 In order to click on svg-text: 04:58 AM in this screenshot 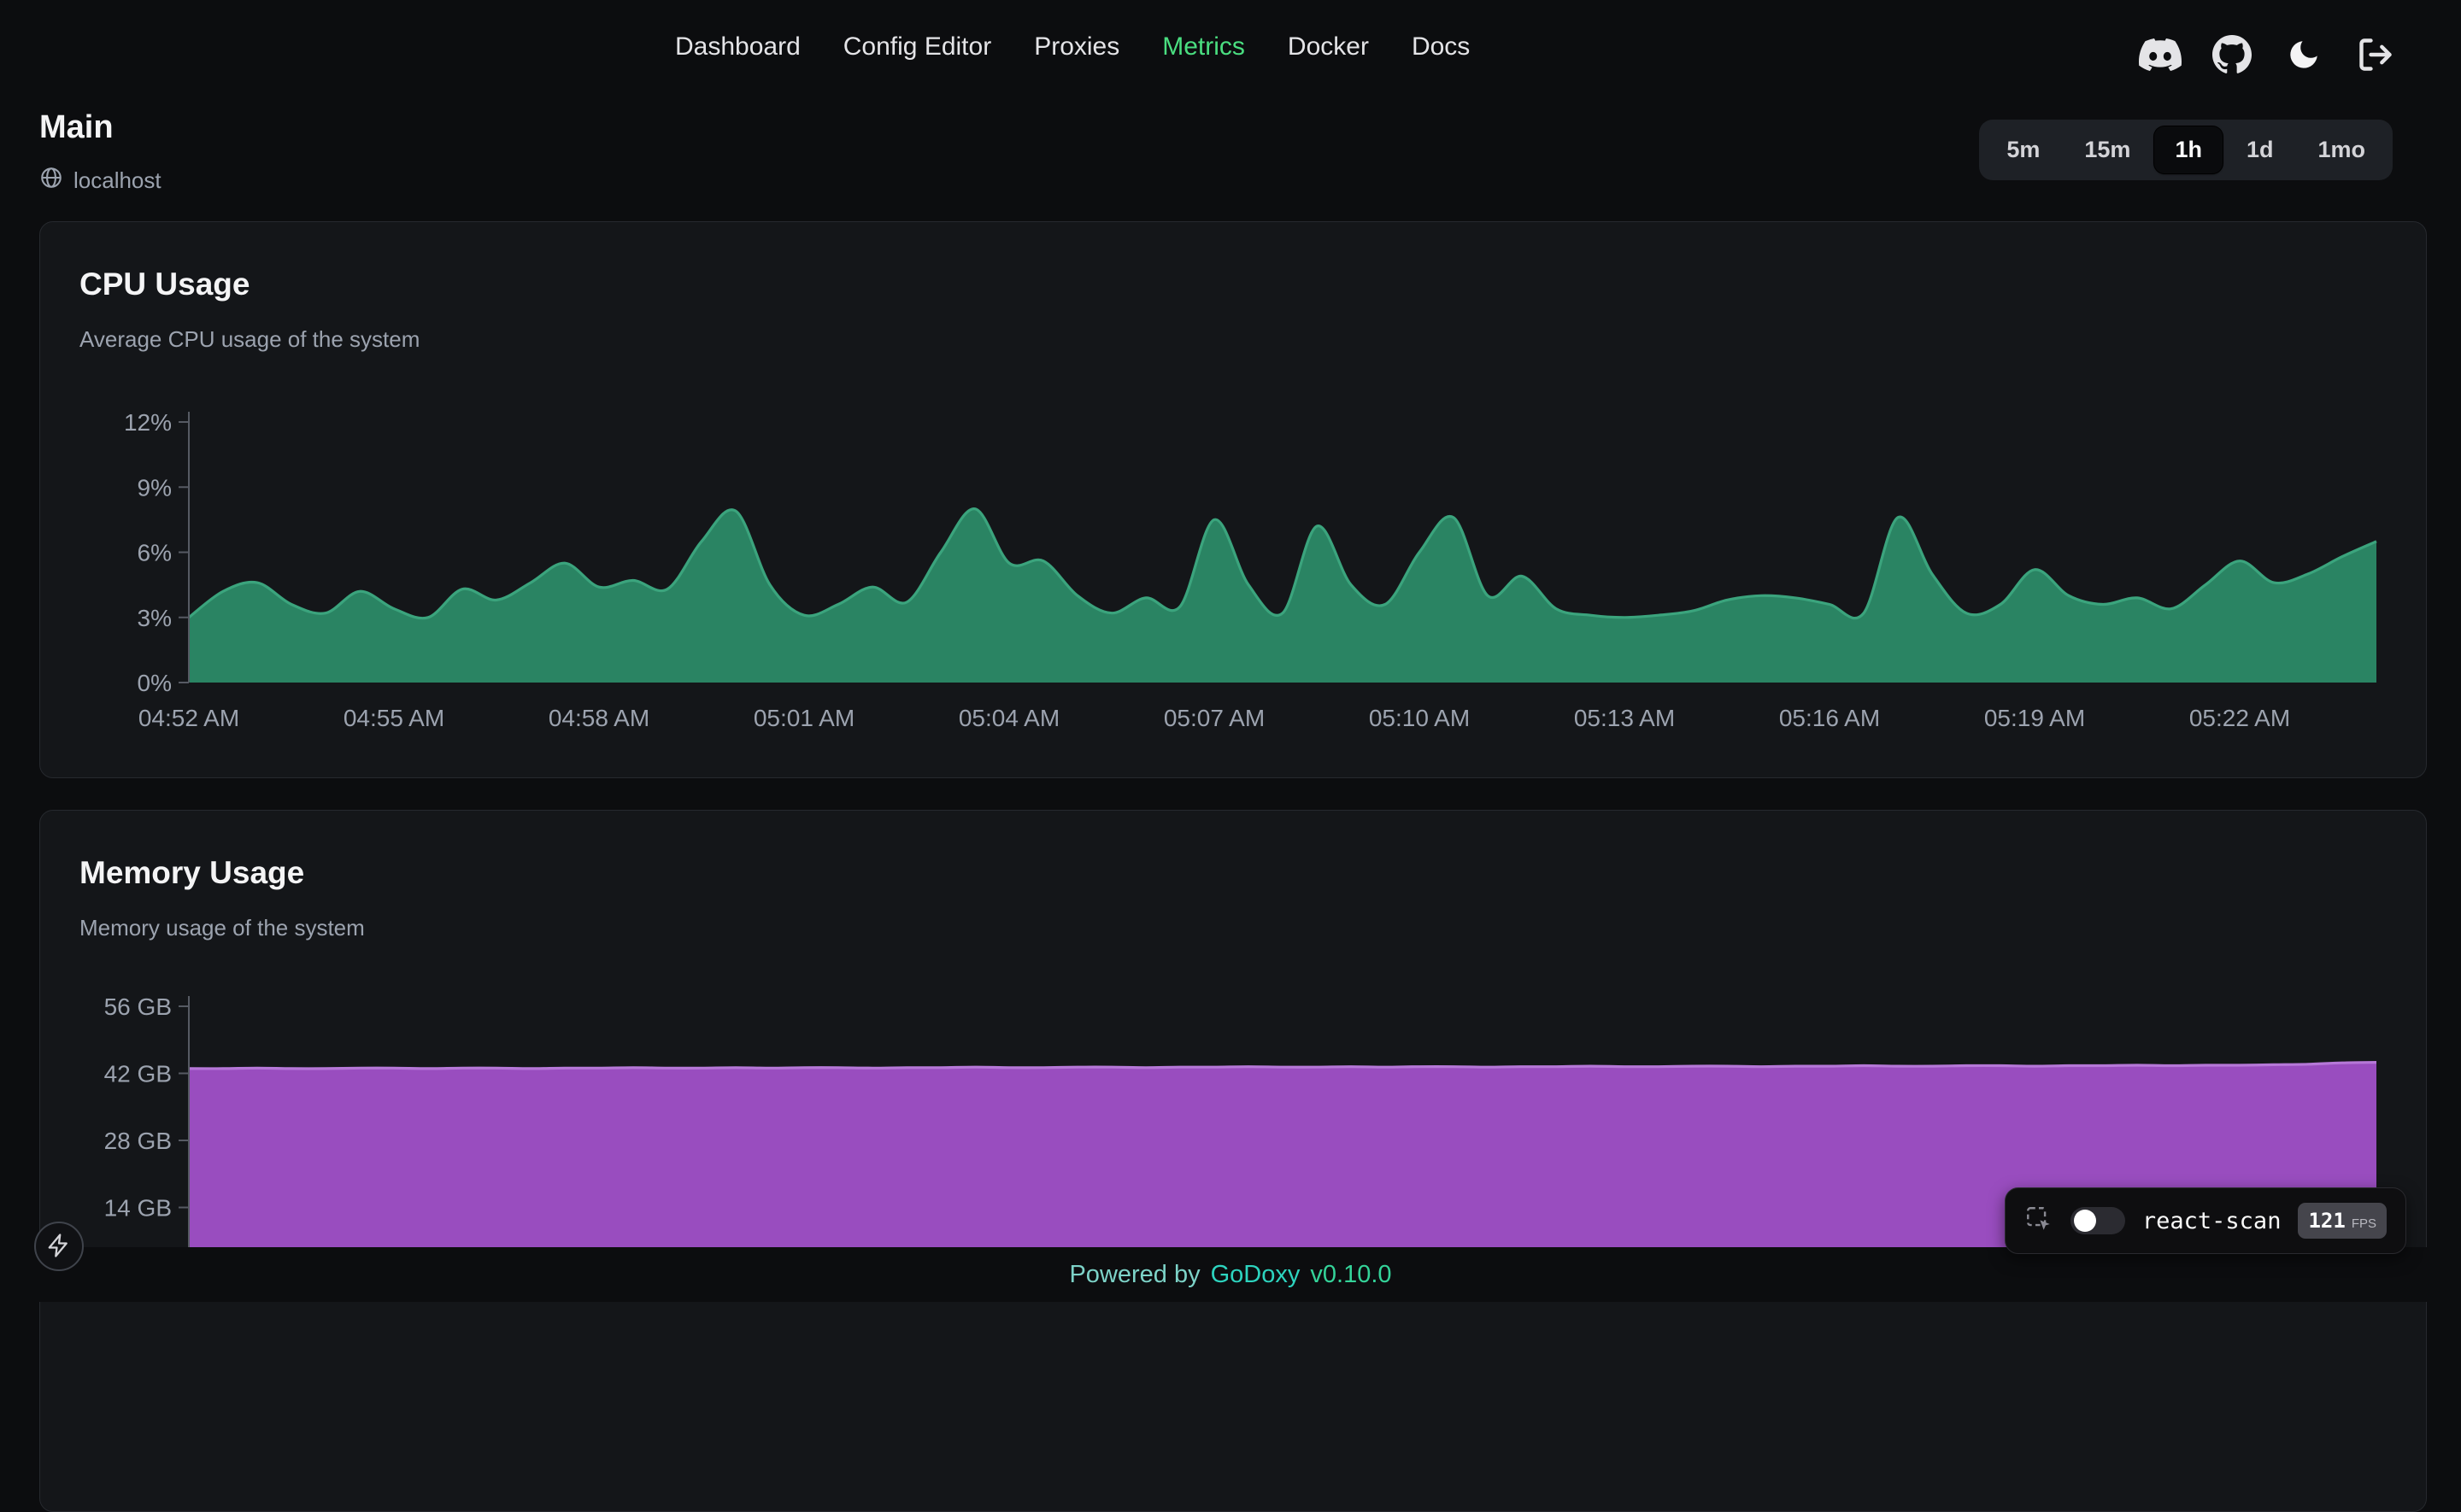, I will do `click(599, 718)`.